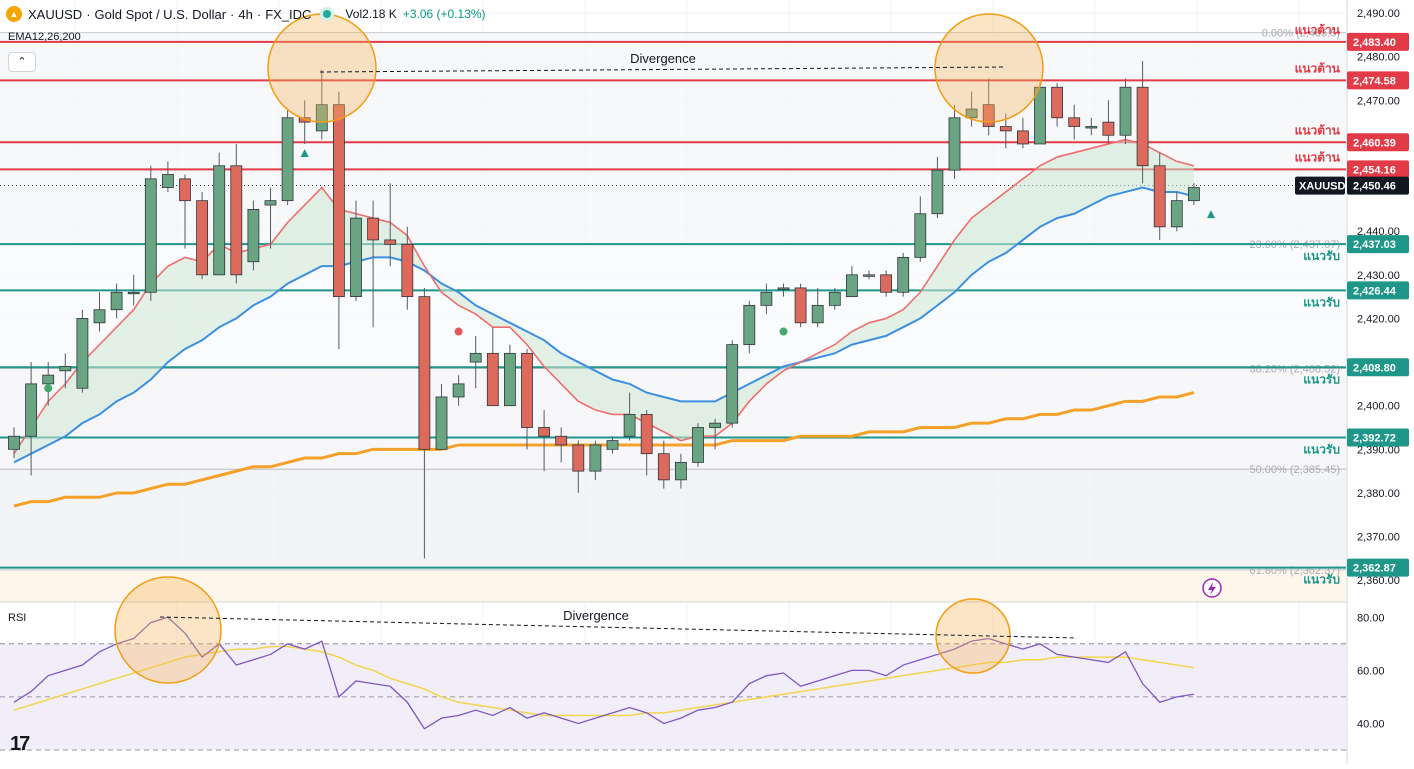 This screenshot has width=1414, height=769. I want to click on ema-indicator-label: EMA12,26,200, so click(44, 37).